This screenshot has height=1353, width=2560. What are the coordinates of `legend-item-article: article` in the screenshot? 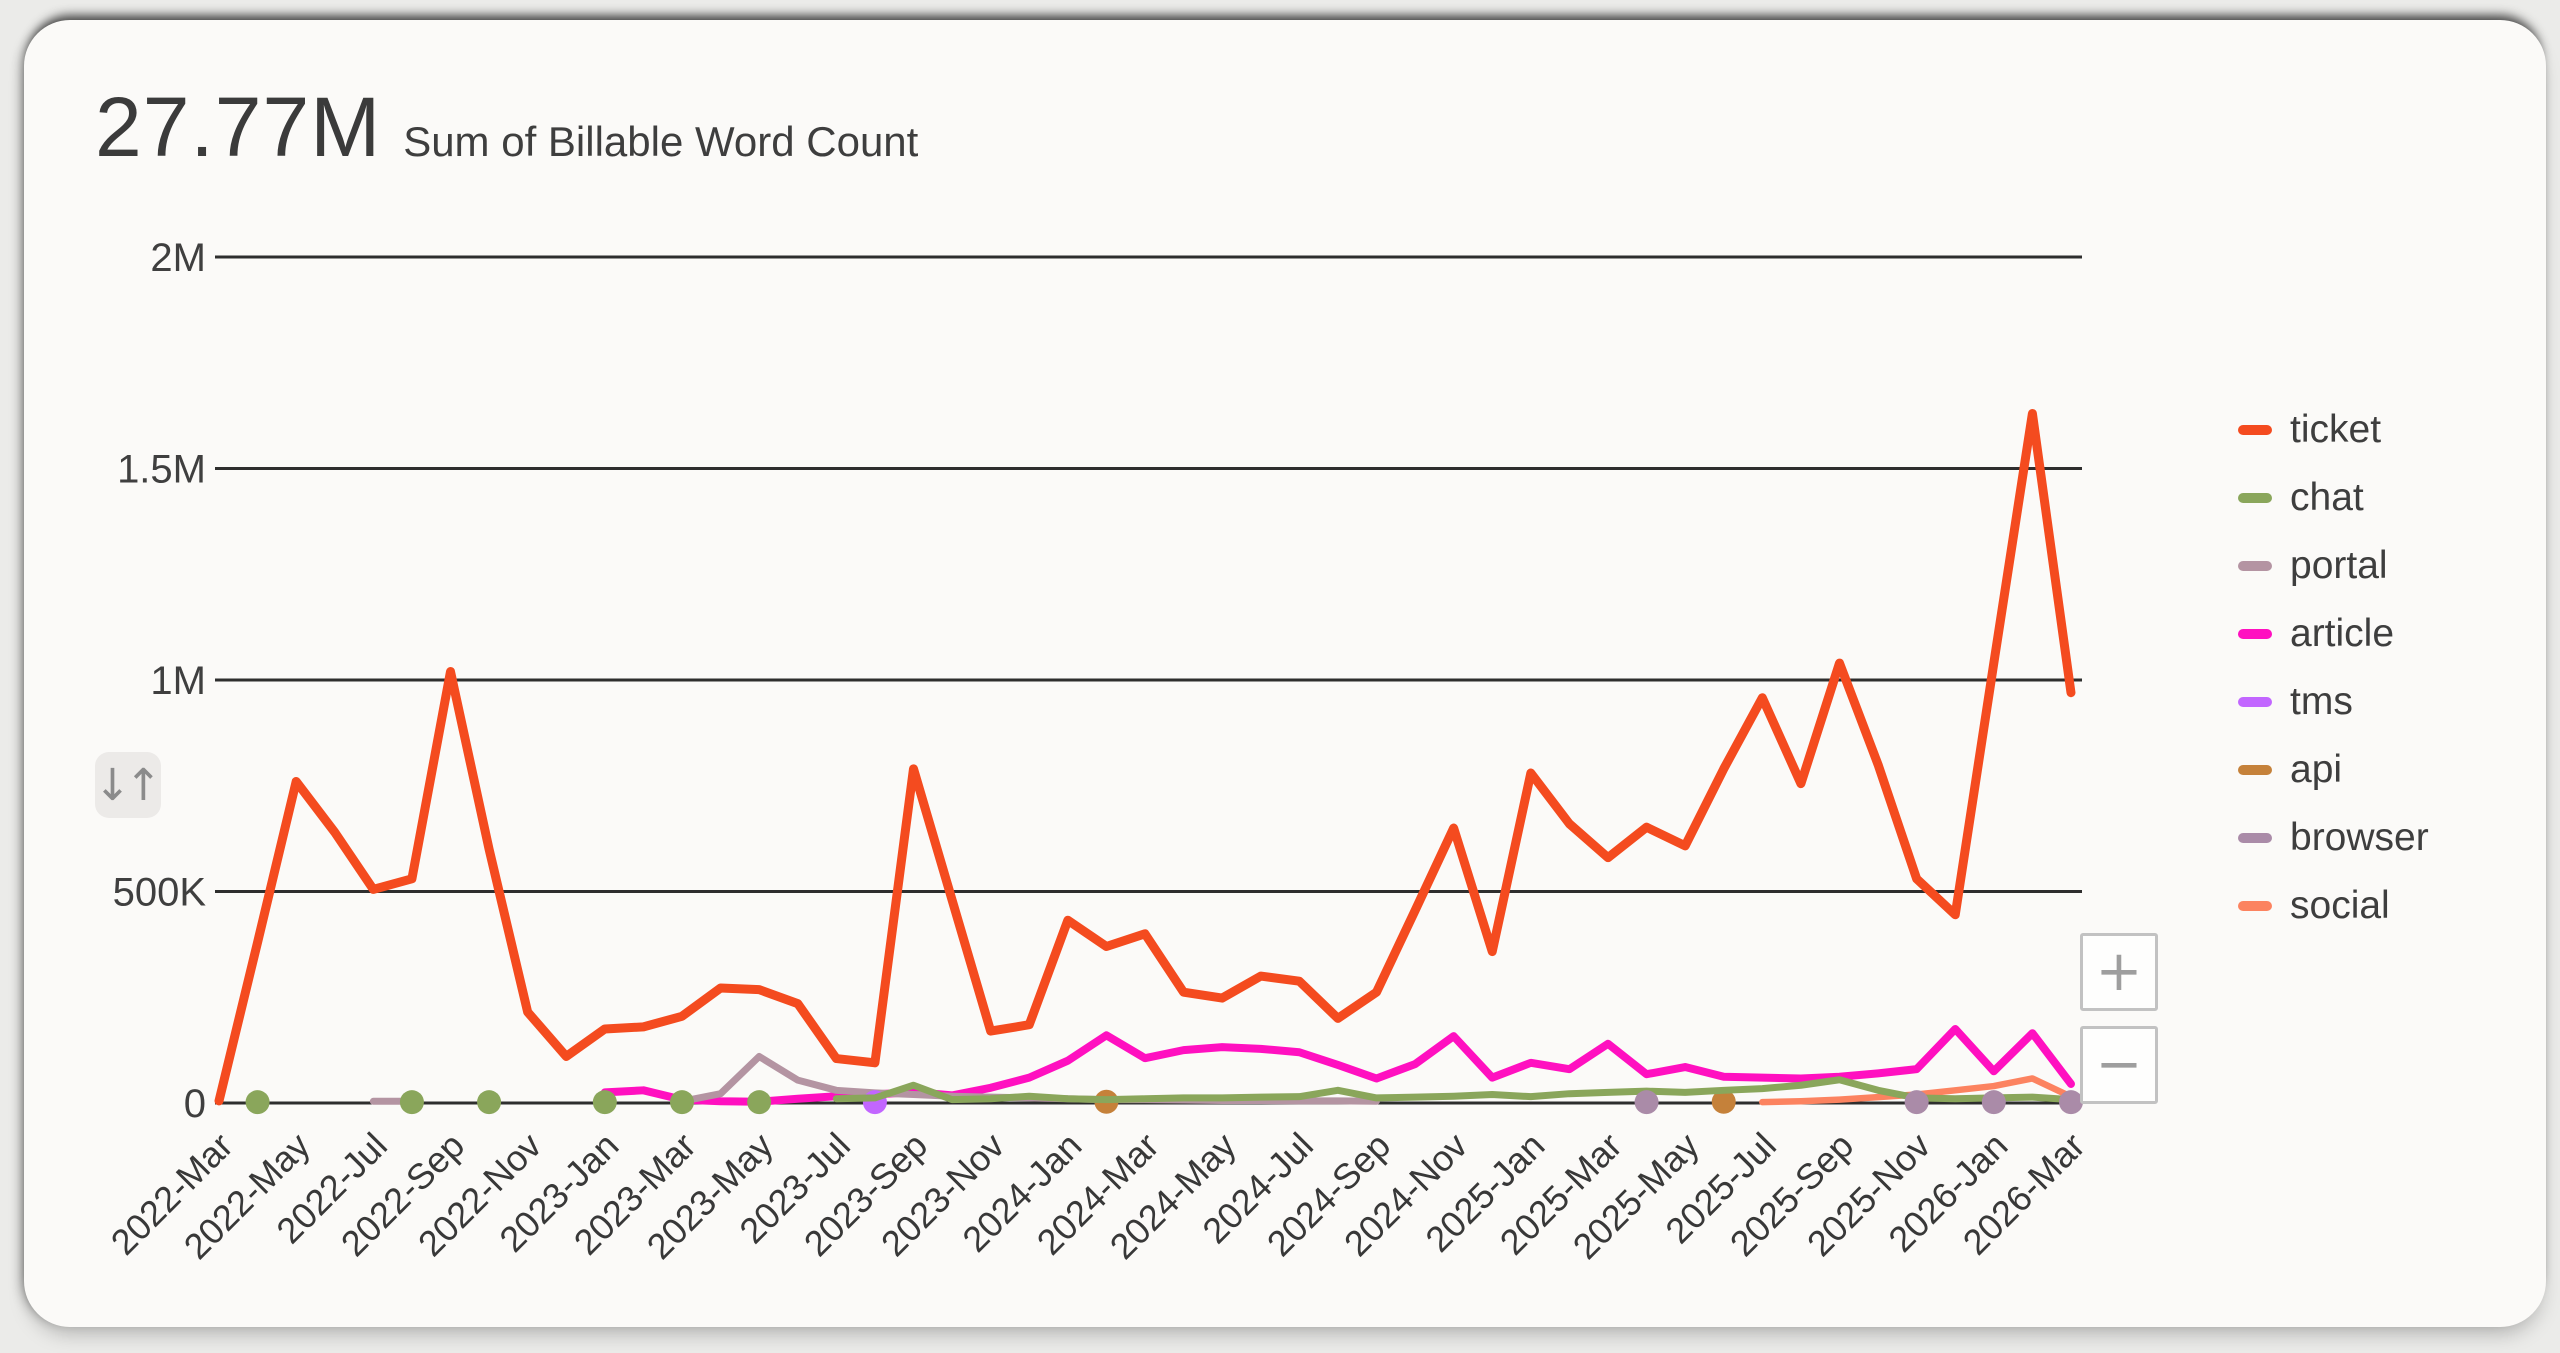 It's located at (2333, 634).